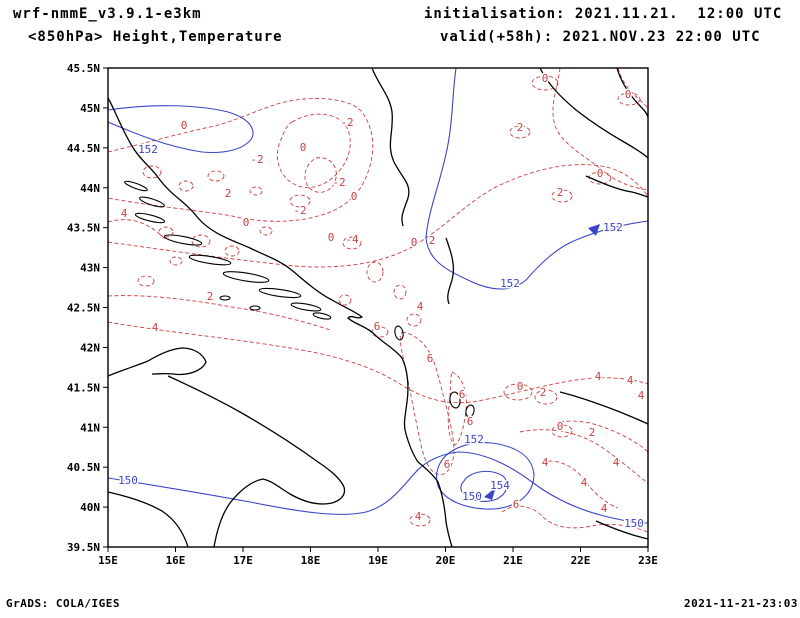 The image size is (800, 618). What do you see at coordinates (157, 362) in the screenshot?
I see `italy-gargano-coastline` at bounding box center [157, 362].